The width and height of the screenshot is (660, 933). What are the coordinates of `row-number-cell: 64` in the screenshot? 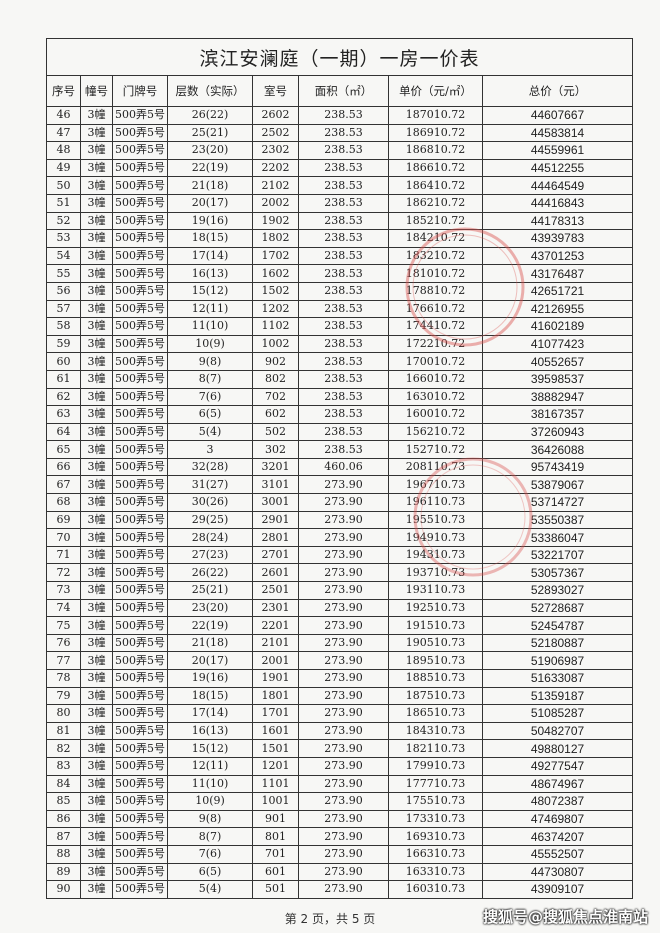 It's located at (63, 432).